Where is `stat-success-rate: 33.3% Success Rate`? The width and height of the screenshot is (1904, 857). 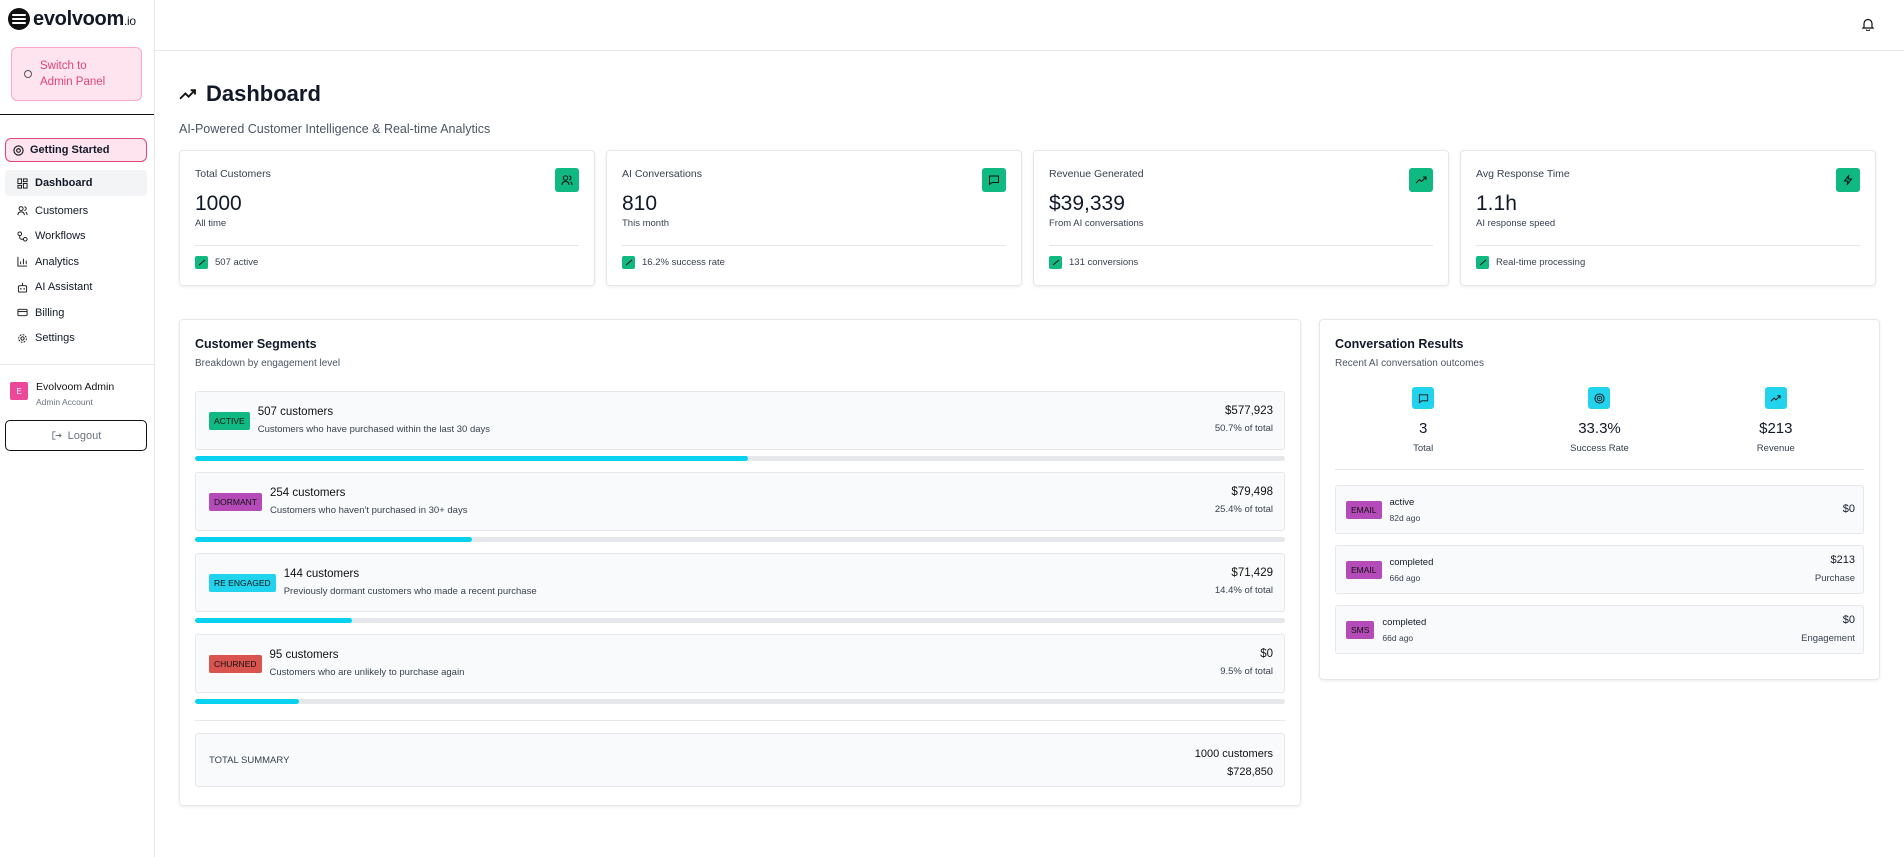
stat-success-rate: 33.3% Success Rate is located at coordinates (1599, 420).